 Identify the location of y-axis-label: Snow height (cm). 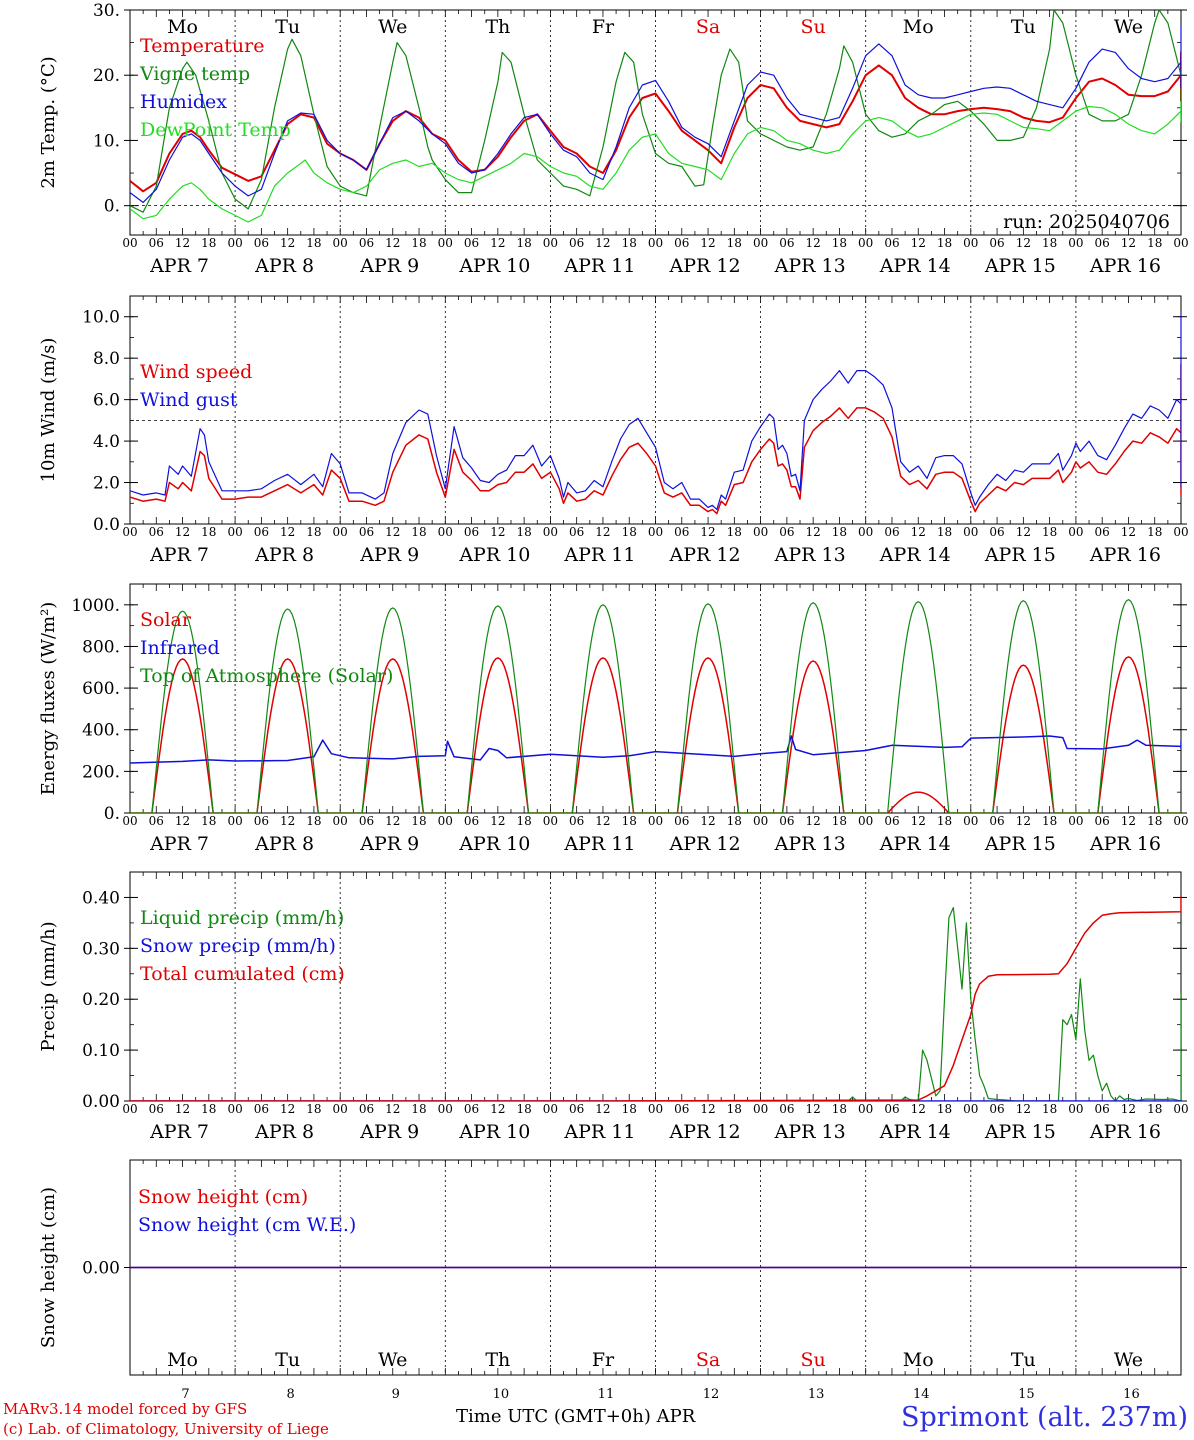
(48, 1267).